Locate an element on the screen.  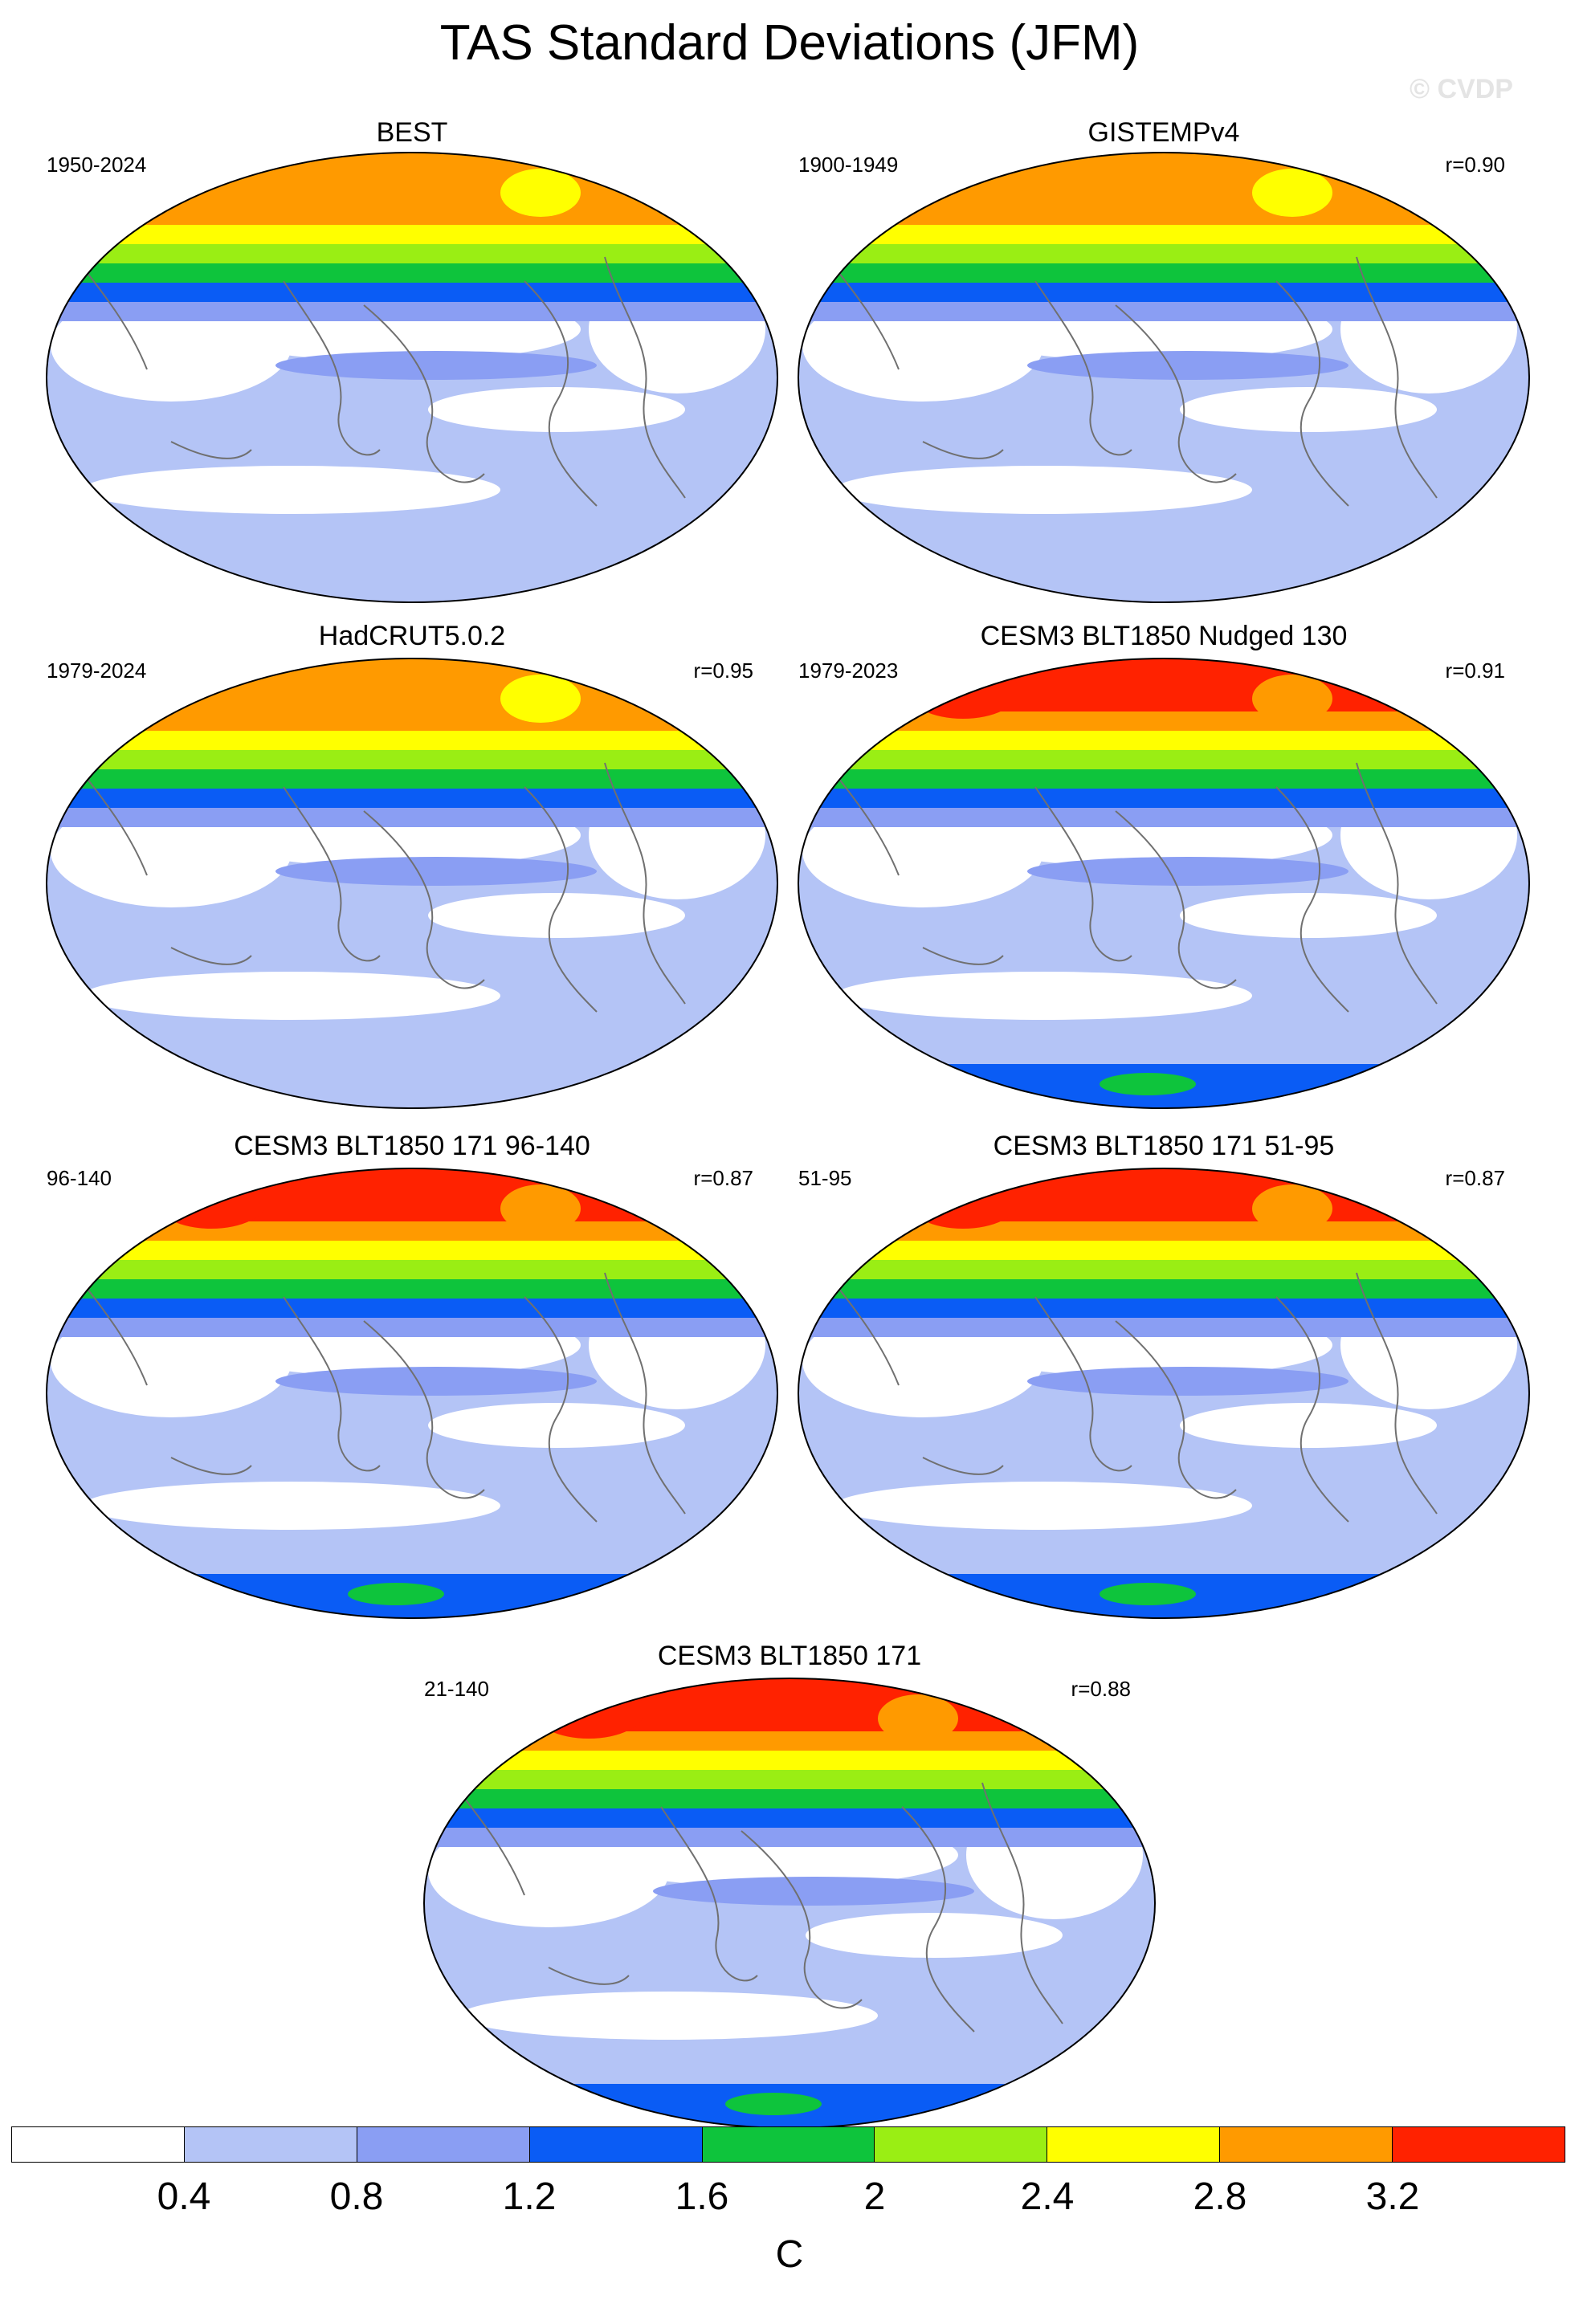
panel-period: 1979-2023 is located at coordinates (848, 670).